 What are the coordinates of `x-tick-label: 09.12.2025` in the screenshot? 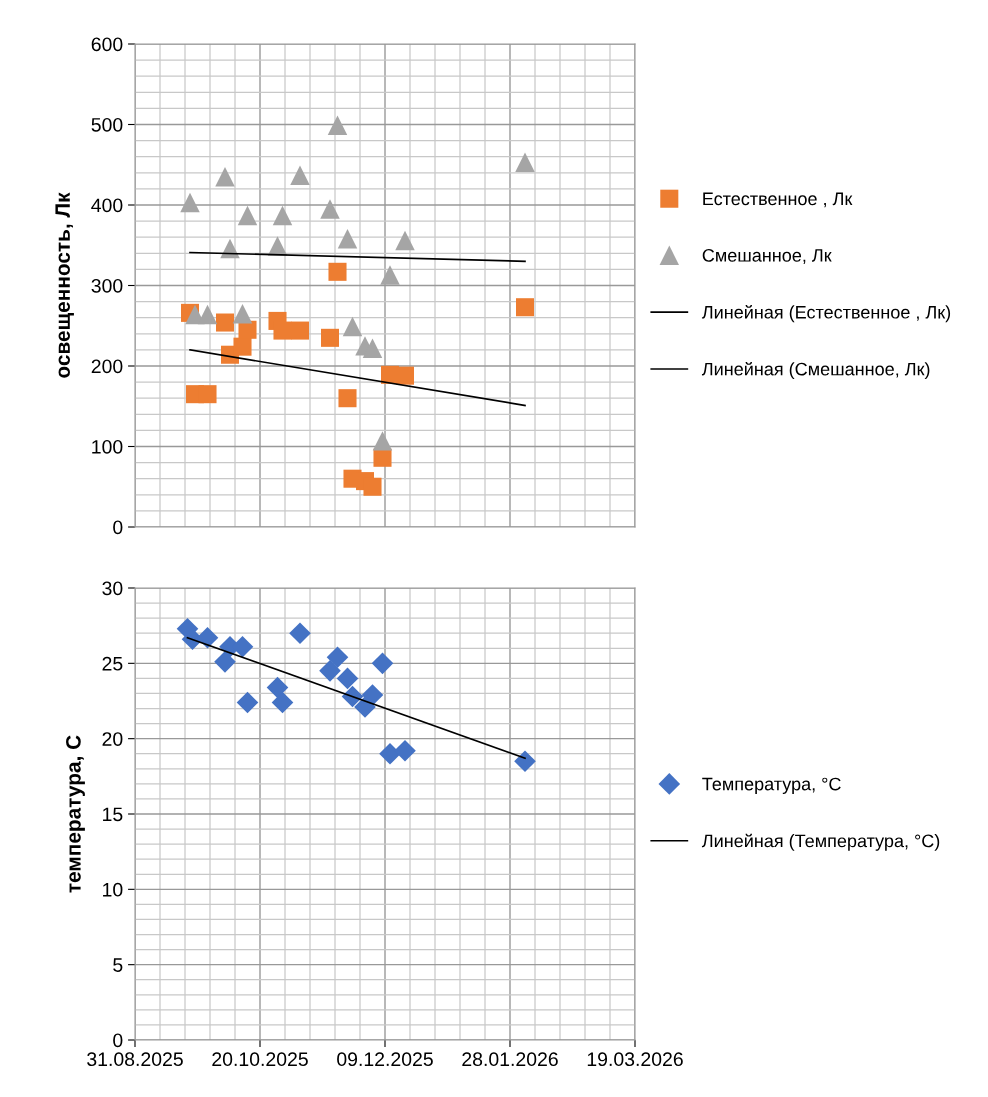 It's located at (385, 1059).